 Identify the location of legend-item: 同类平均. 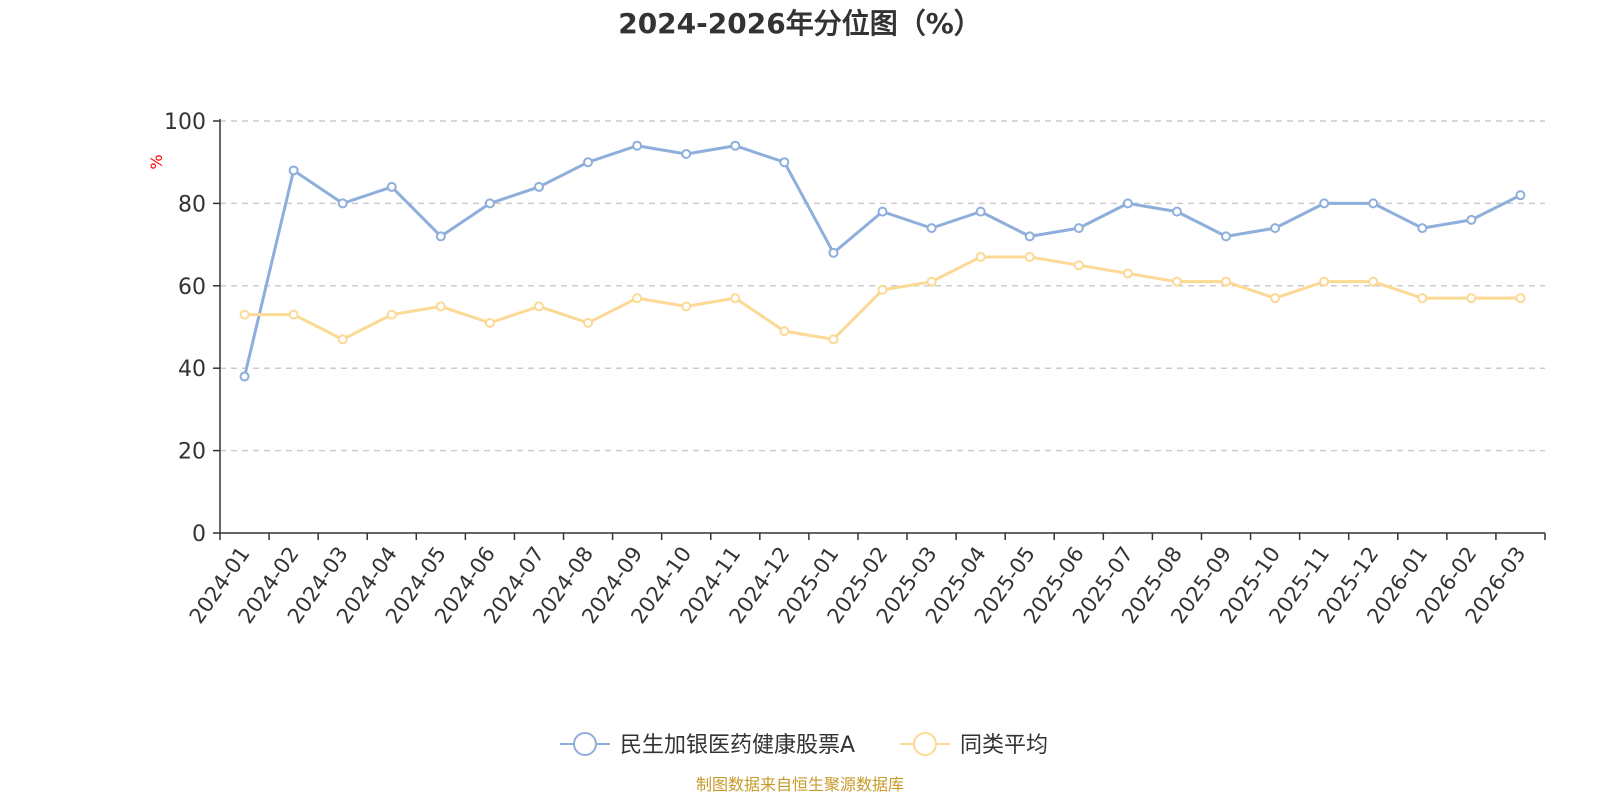
(974, 745).